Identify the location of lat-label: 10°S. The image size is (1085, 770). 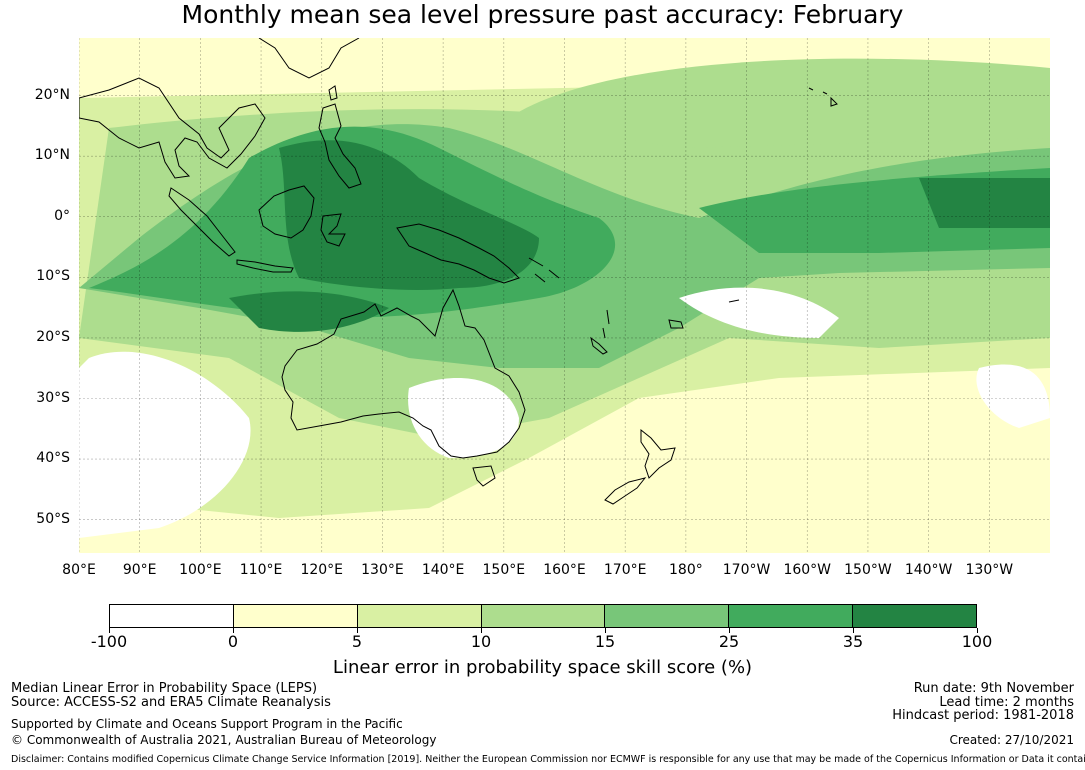
(53, 276).